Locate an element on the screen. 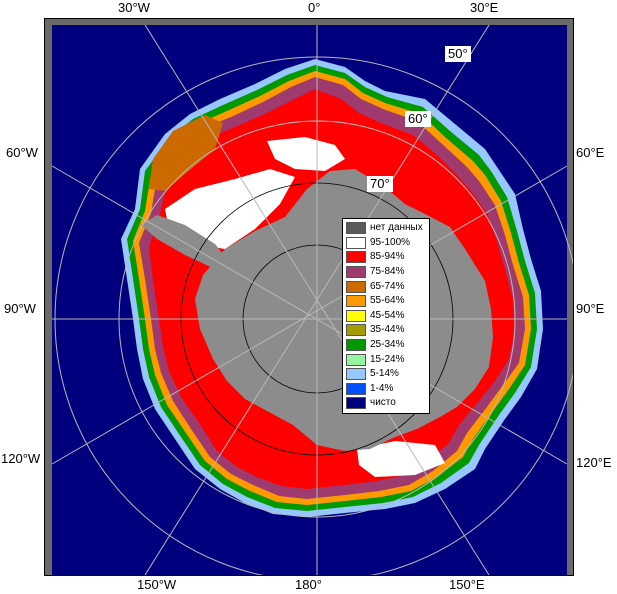 This screenshot has width=617, height=594. legend-label: 5-14% is located at coordinates (384, 374).